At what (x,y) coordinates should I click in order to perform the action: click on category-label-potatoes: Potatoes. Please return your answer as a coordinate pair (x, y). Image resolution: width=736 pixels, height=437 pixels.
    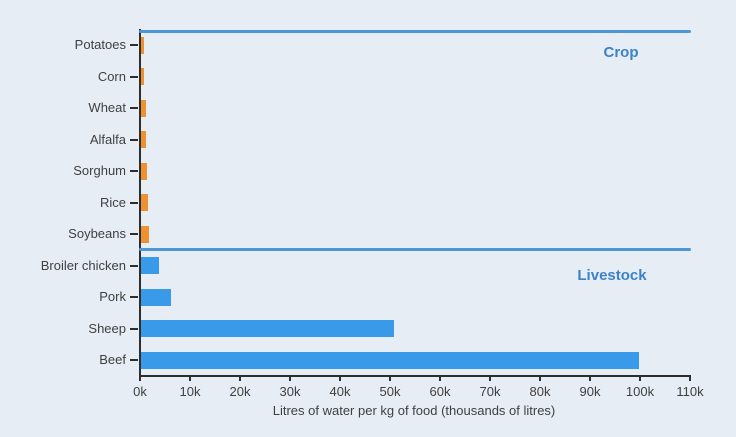
    Looking at the image, I should click on (100, 44).